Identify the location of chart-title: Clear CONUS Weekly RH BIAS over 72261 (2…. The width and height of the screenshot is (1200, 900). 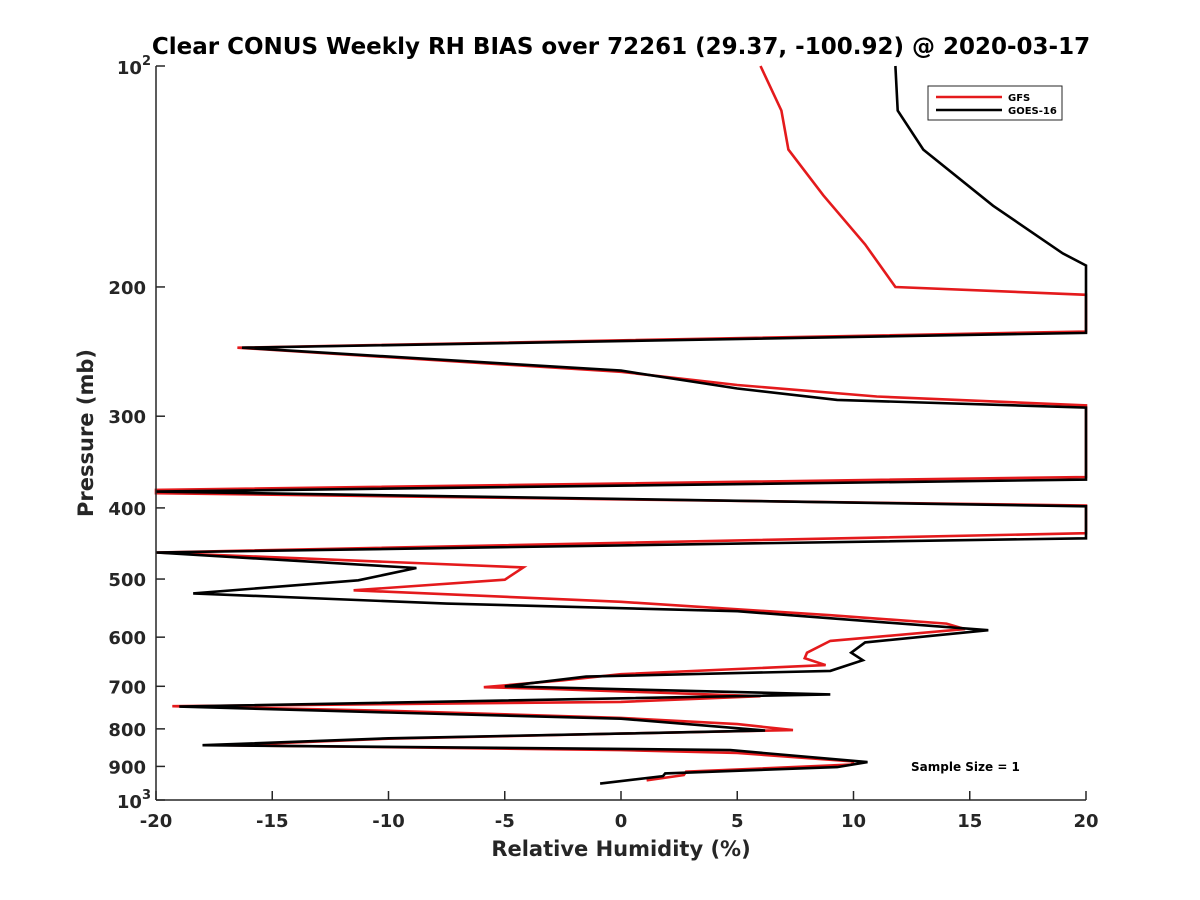
(621, 47).